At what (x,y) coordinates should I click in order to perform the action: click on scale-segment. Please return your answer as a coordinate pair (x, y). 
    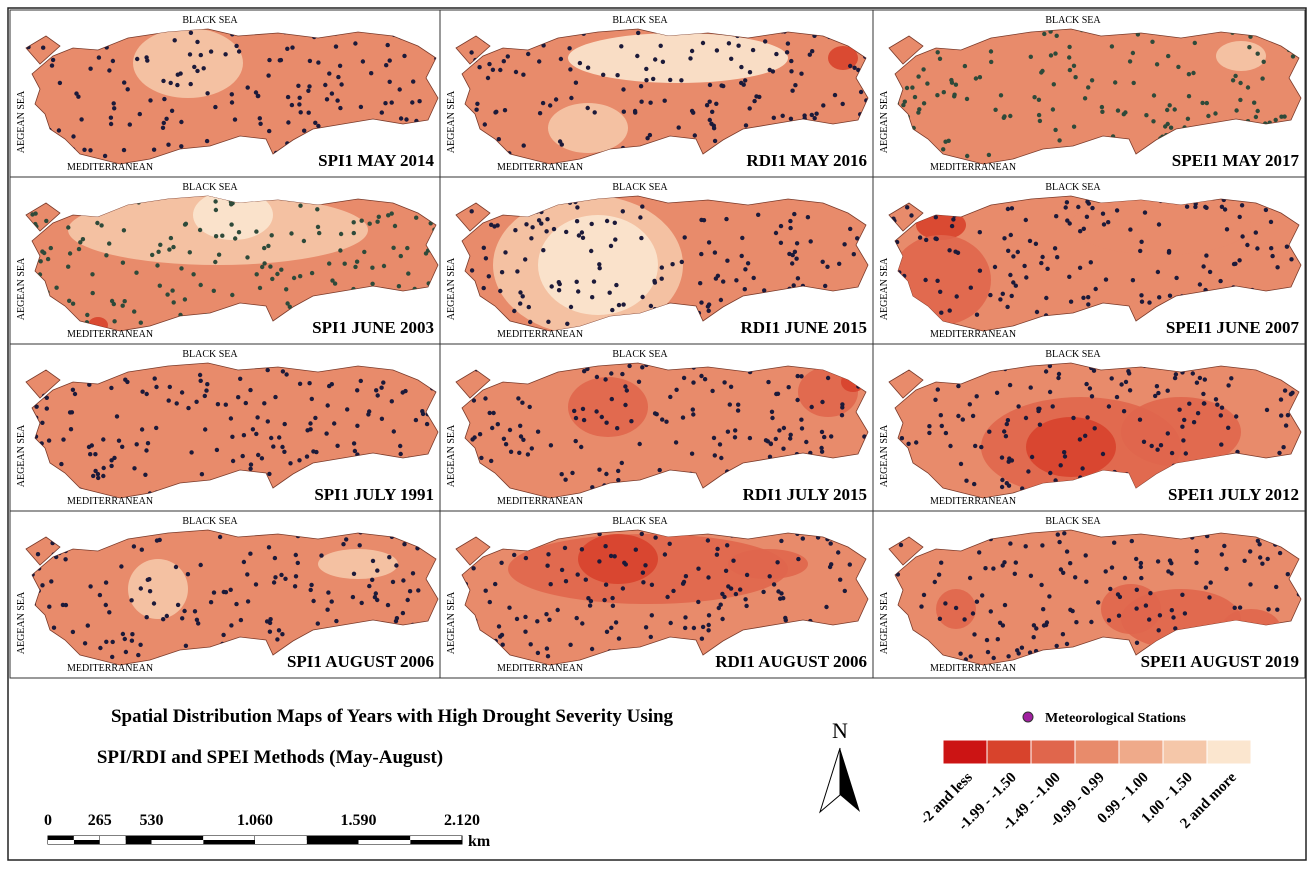
    Looking at the image, I should click on (138, 842).